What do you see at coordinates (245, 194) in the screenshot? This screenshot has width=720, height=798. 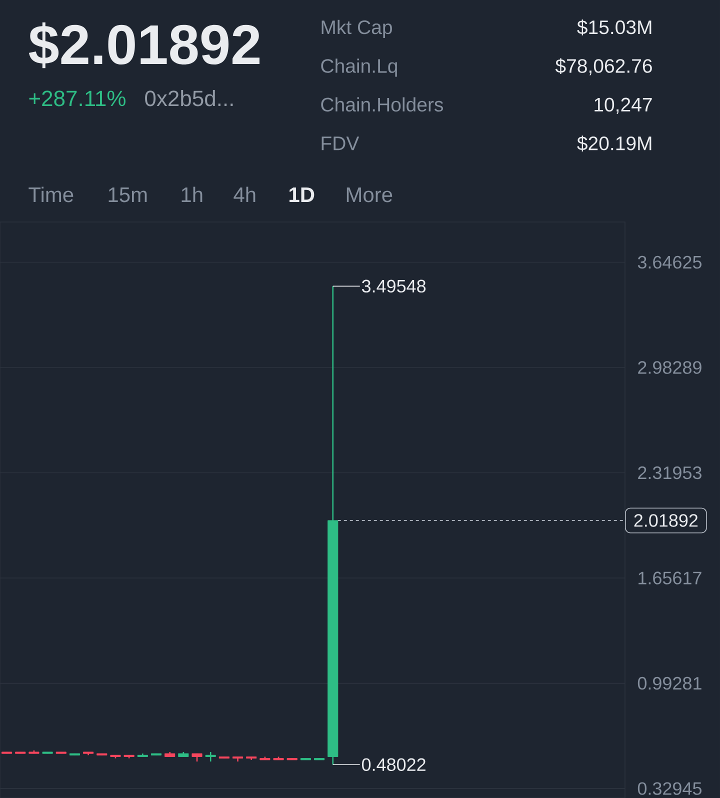 I see `text: 4h` at bounding box center [245, 194].